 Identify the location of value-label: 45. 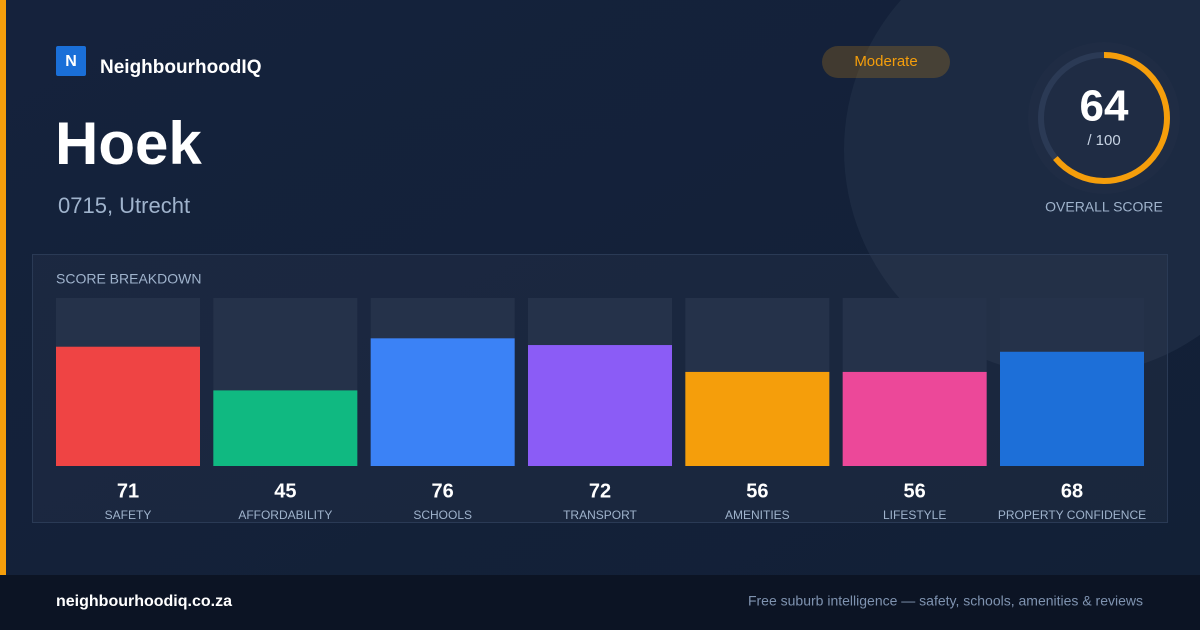
(285, 491).